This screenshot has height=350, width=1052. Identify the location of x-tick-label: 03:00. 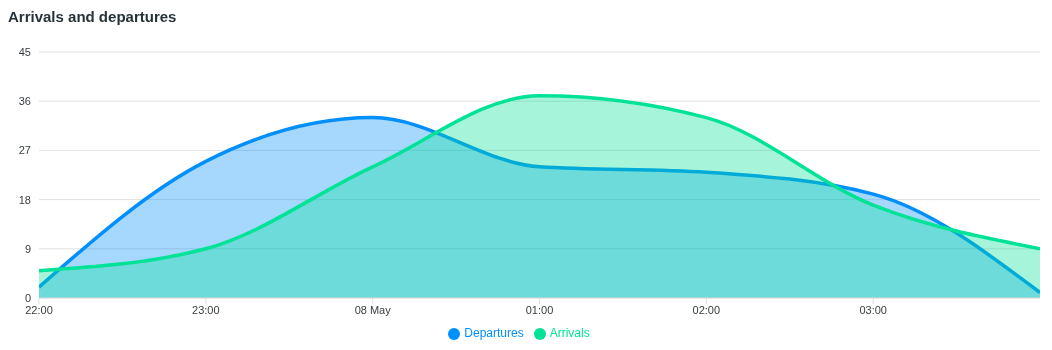
(873, 309).